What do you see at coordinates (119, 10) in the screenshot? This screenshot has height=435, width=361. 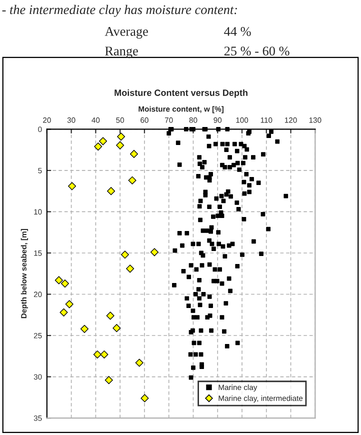 I see `text: - the intermediate clay has moisture content:` at bounding box center [119, 10].